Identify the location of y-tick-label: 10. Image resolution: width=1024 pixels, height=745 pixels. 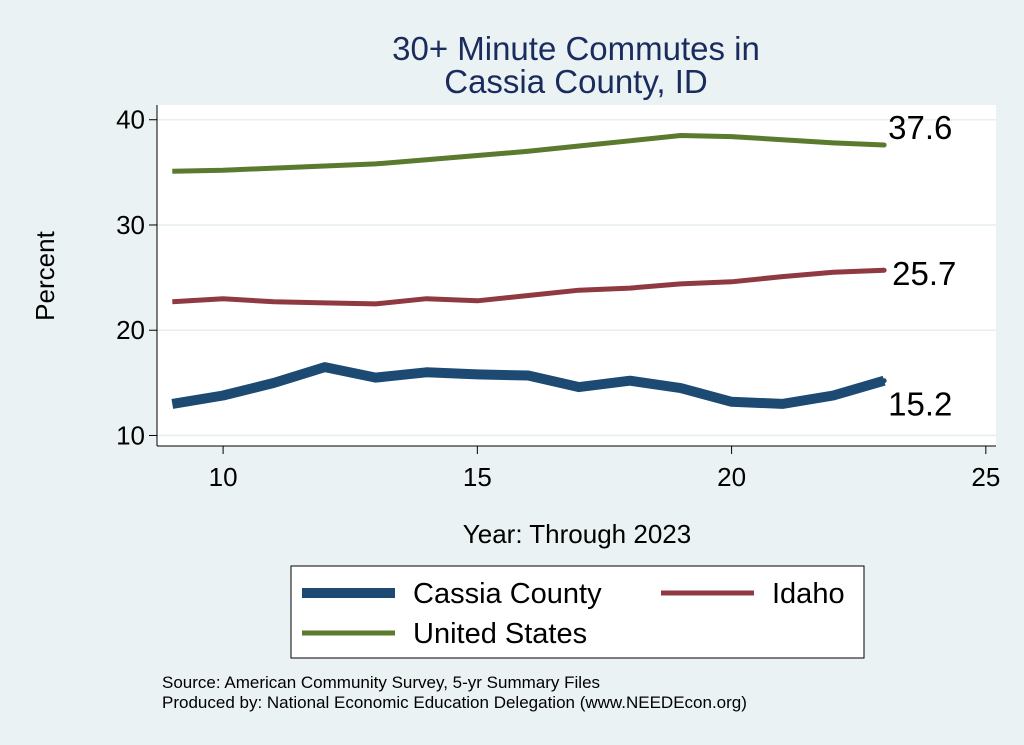
(130, 435).